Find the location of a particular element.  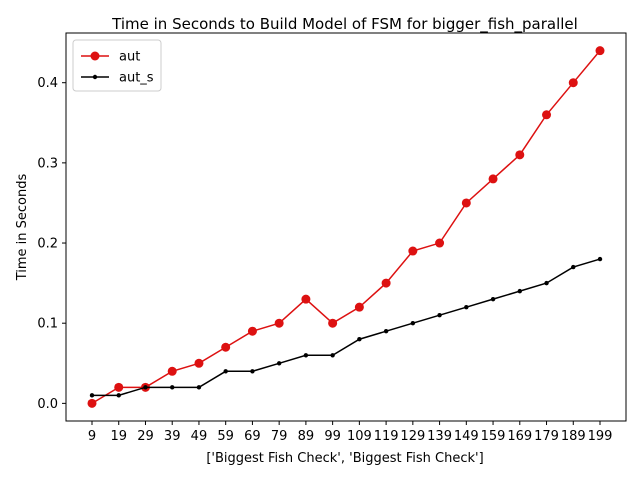

y-tick-label: 0.3 is located at coordinates (47, 163).